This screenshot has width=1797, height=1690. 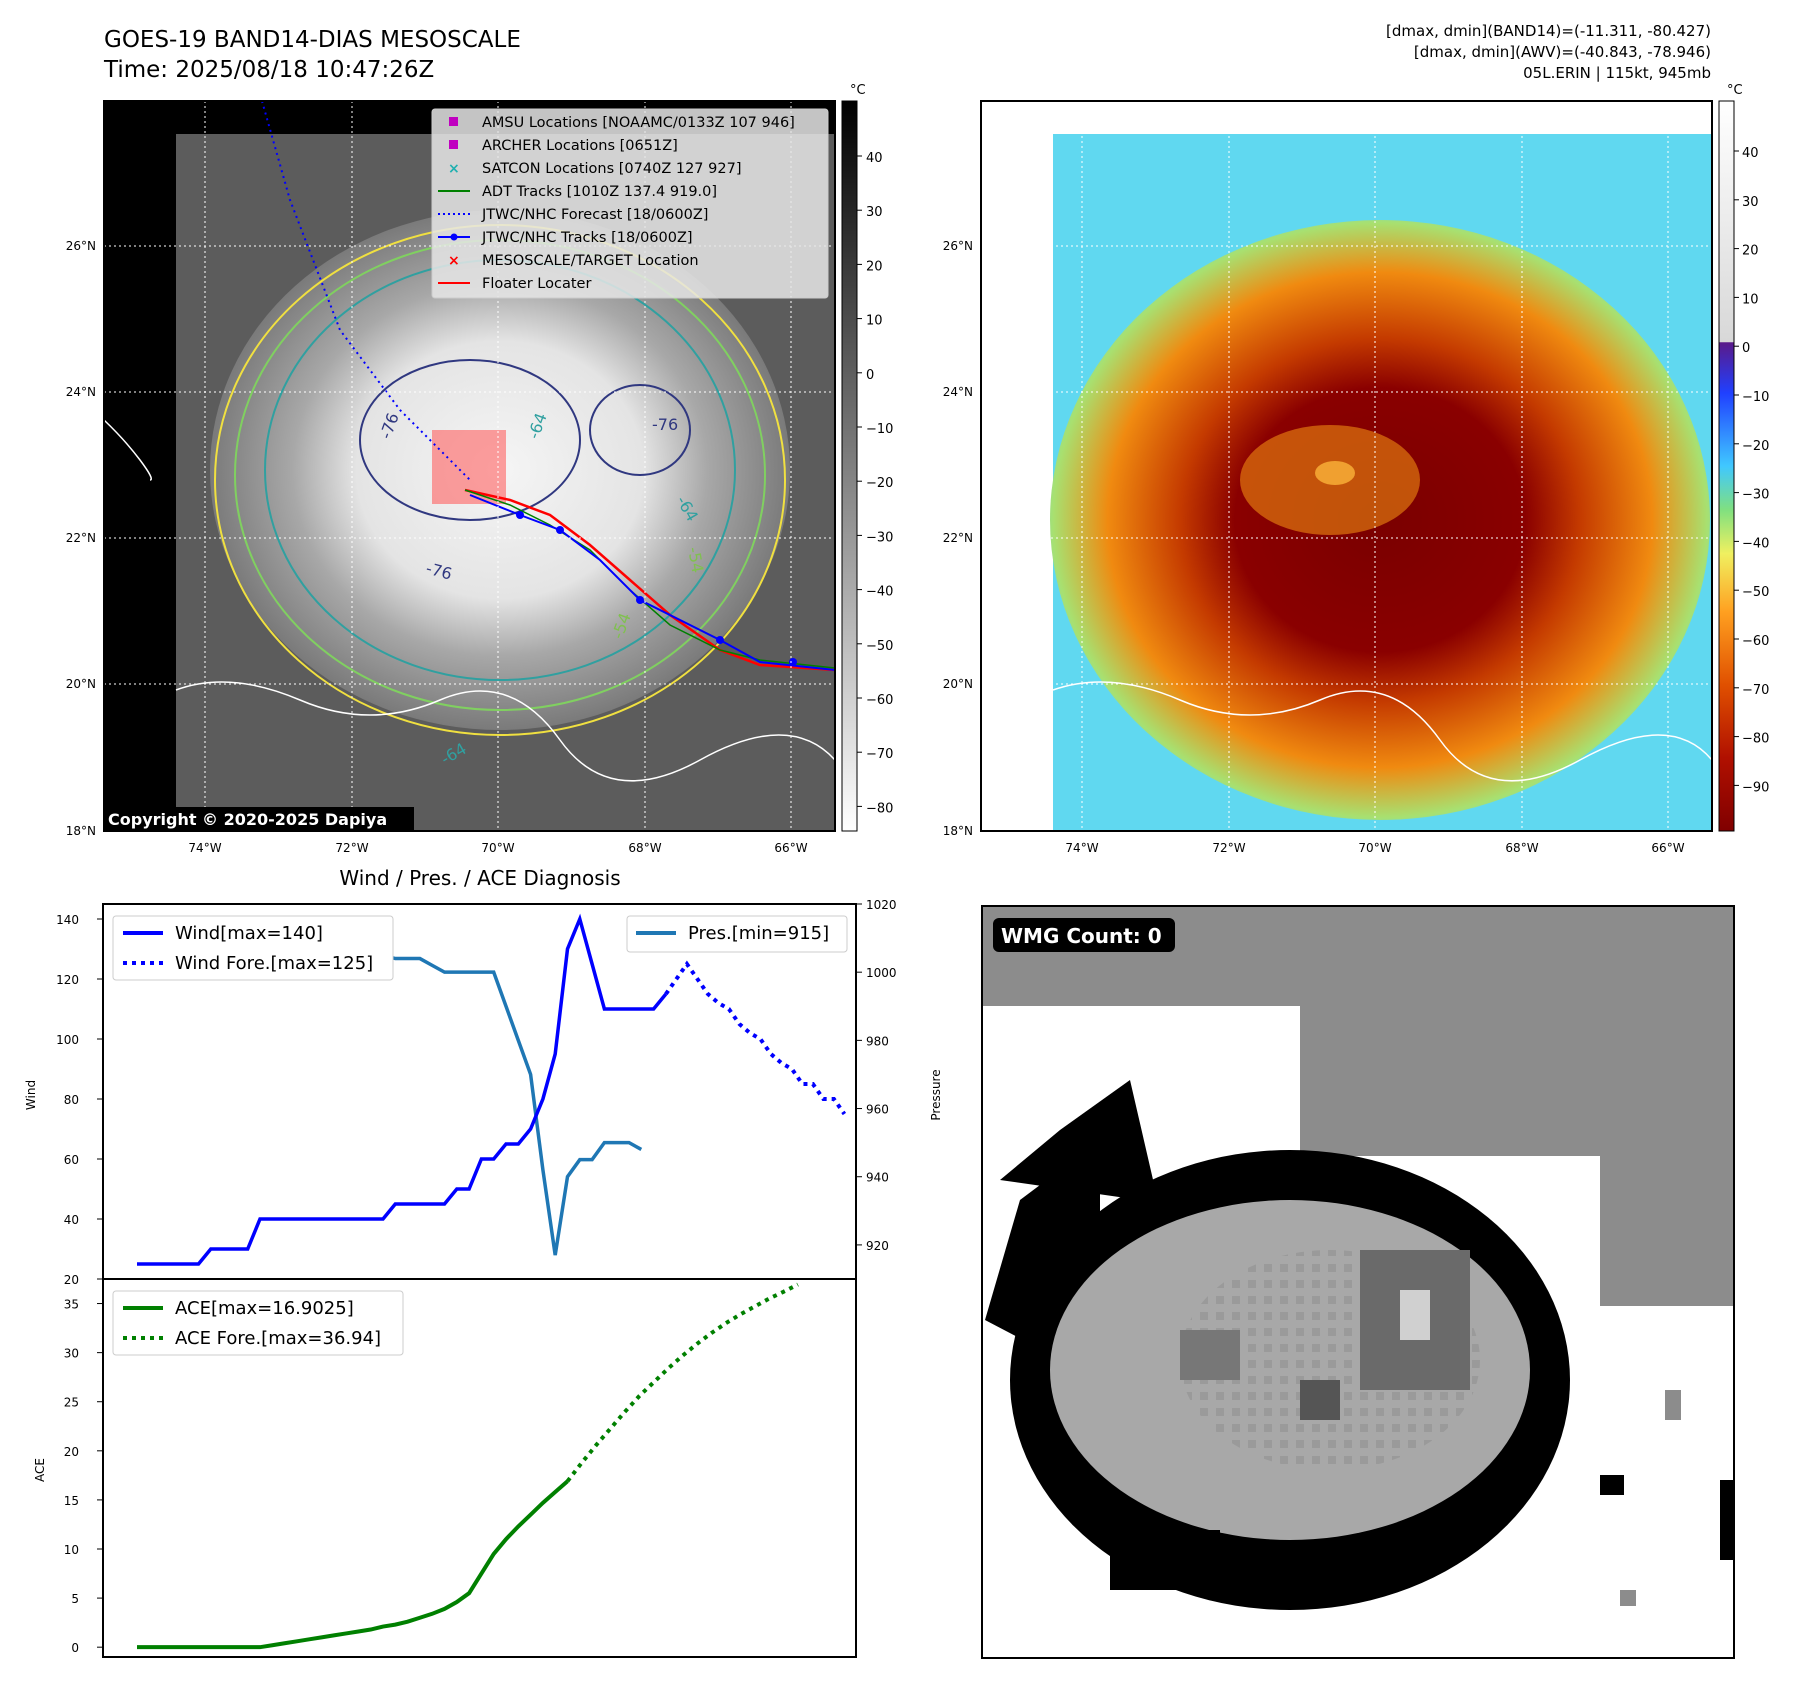 What do you see at coordinates (75, 1648) in the screenshot?
I see `y-tick-label: 0` at bounding box center [75, 1648].